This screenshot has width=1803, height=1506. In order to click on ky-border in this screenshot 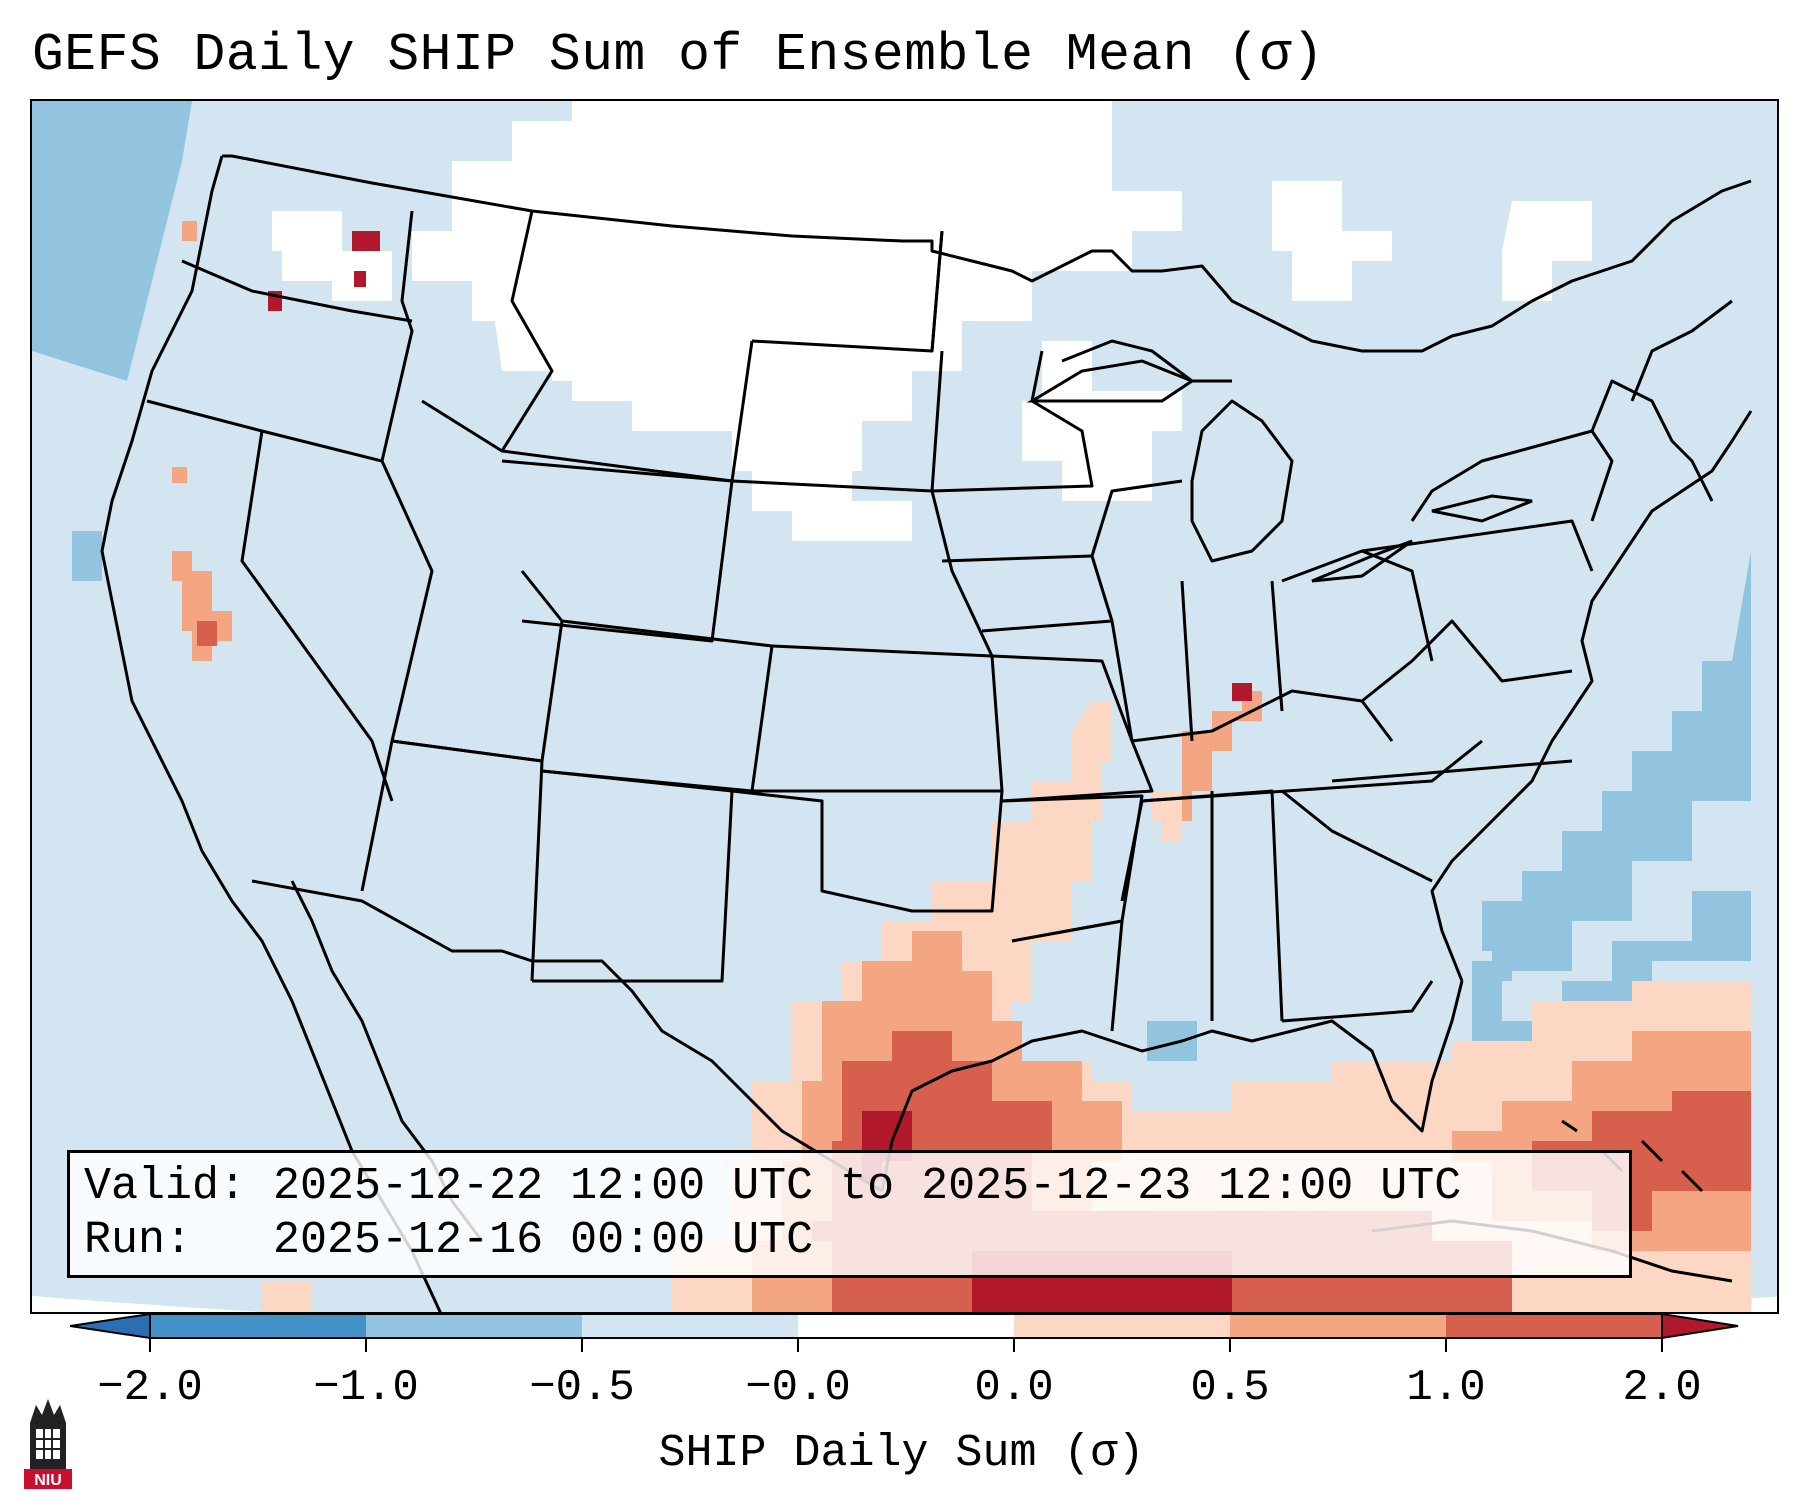, I will do `click(1262, 716)`.